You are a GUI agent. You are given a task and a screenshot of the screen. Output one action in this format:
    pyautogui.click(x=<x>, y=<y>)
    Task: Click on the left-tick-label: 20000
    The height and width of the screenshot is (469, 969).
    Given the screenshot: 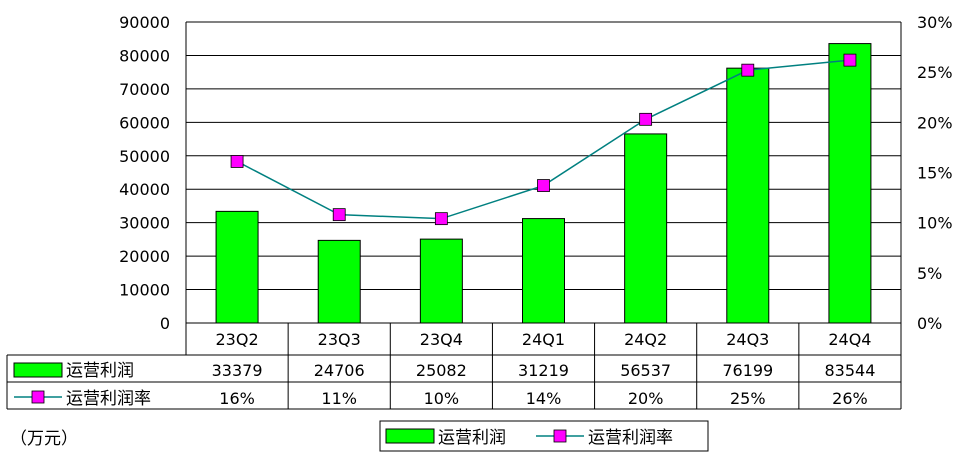 What is the action you would take?
    pyautogui.click(x=144, y=256)
    